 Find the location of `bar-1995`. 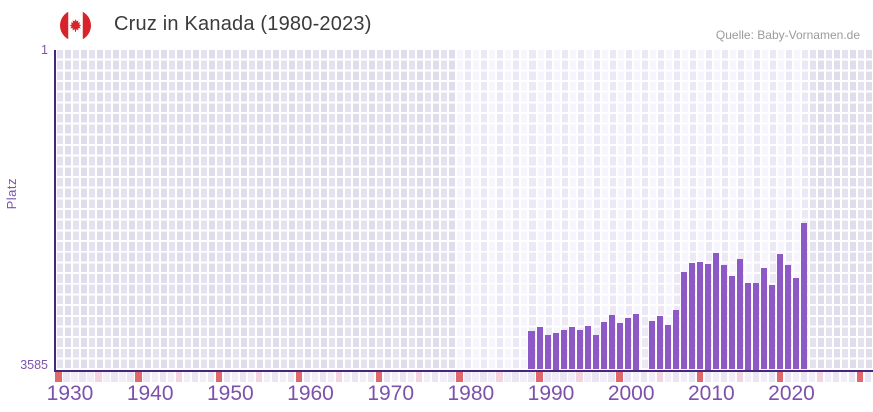

bar-1995 is located at coordinates (579, 349).